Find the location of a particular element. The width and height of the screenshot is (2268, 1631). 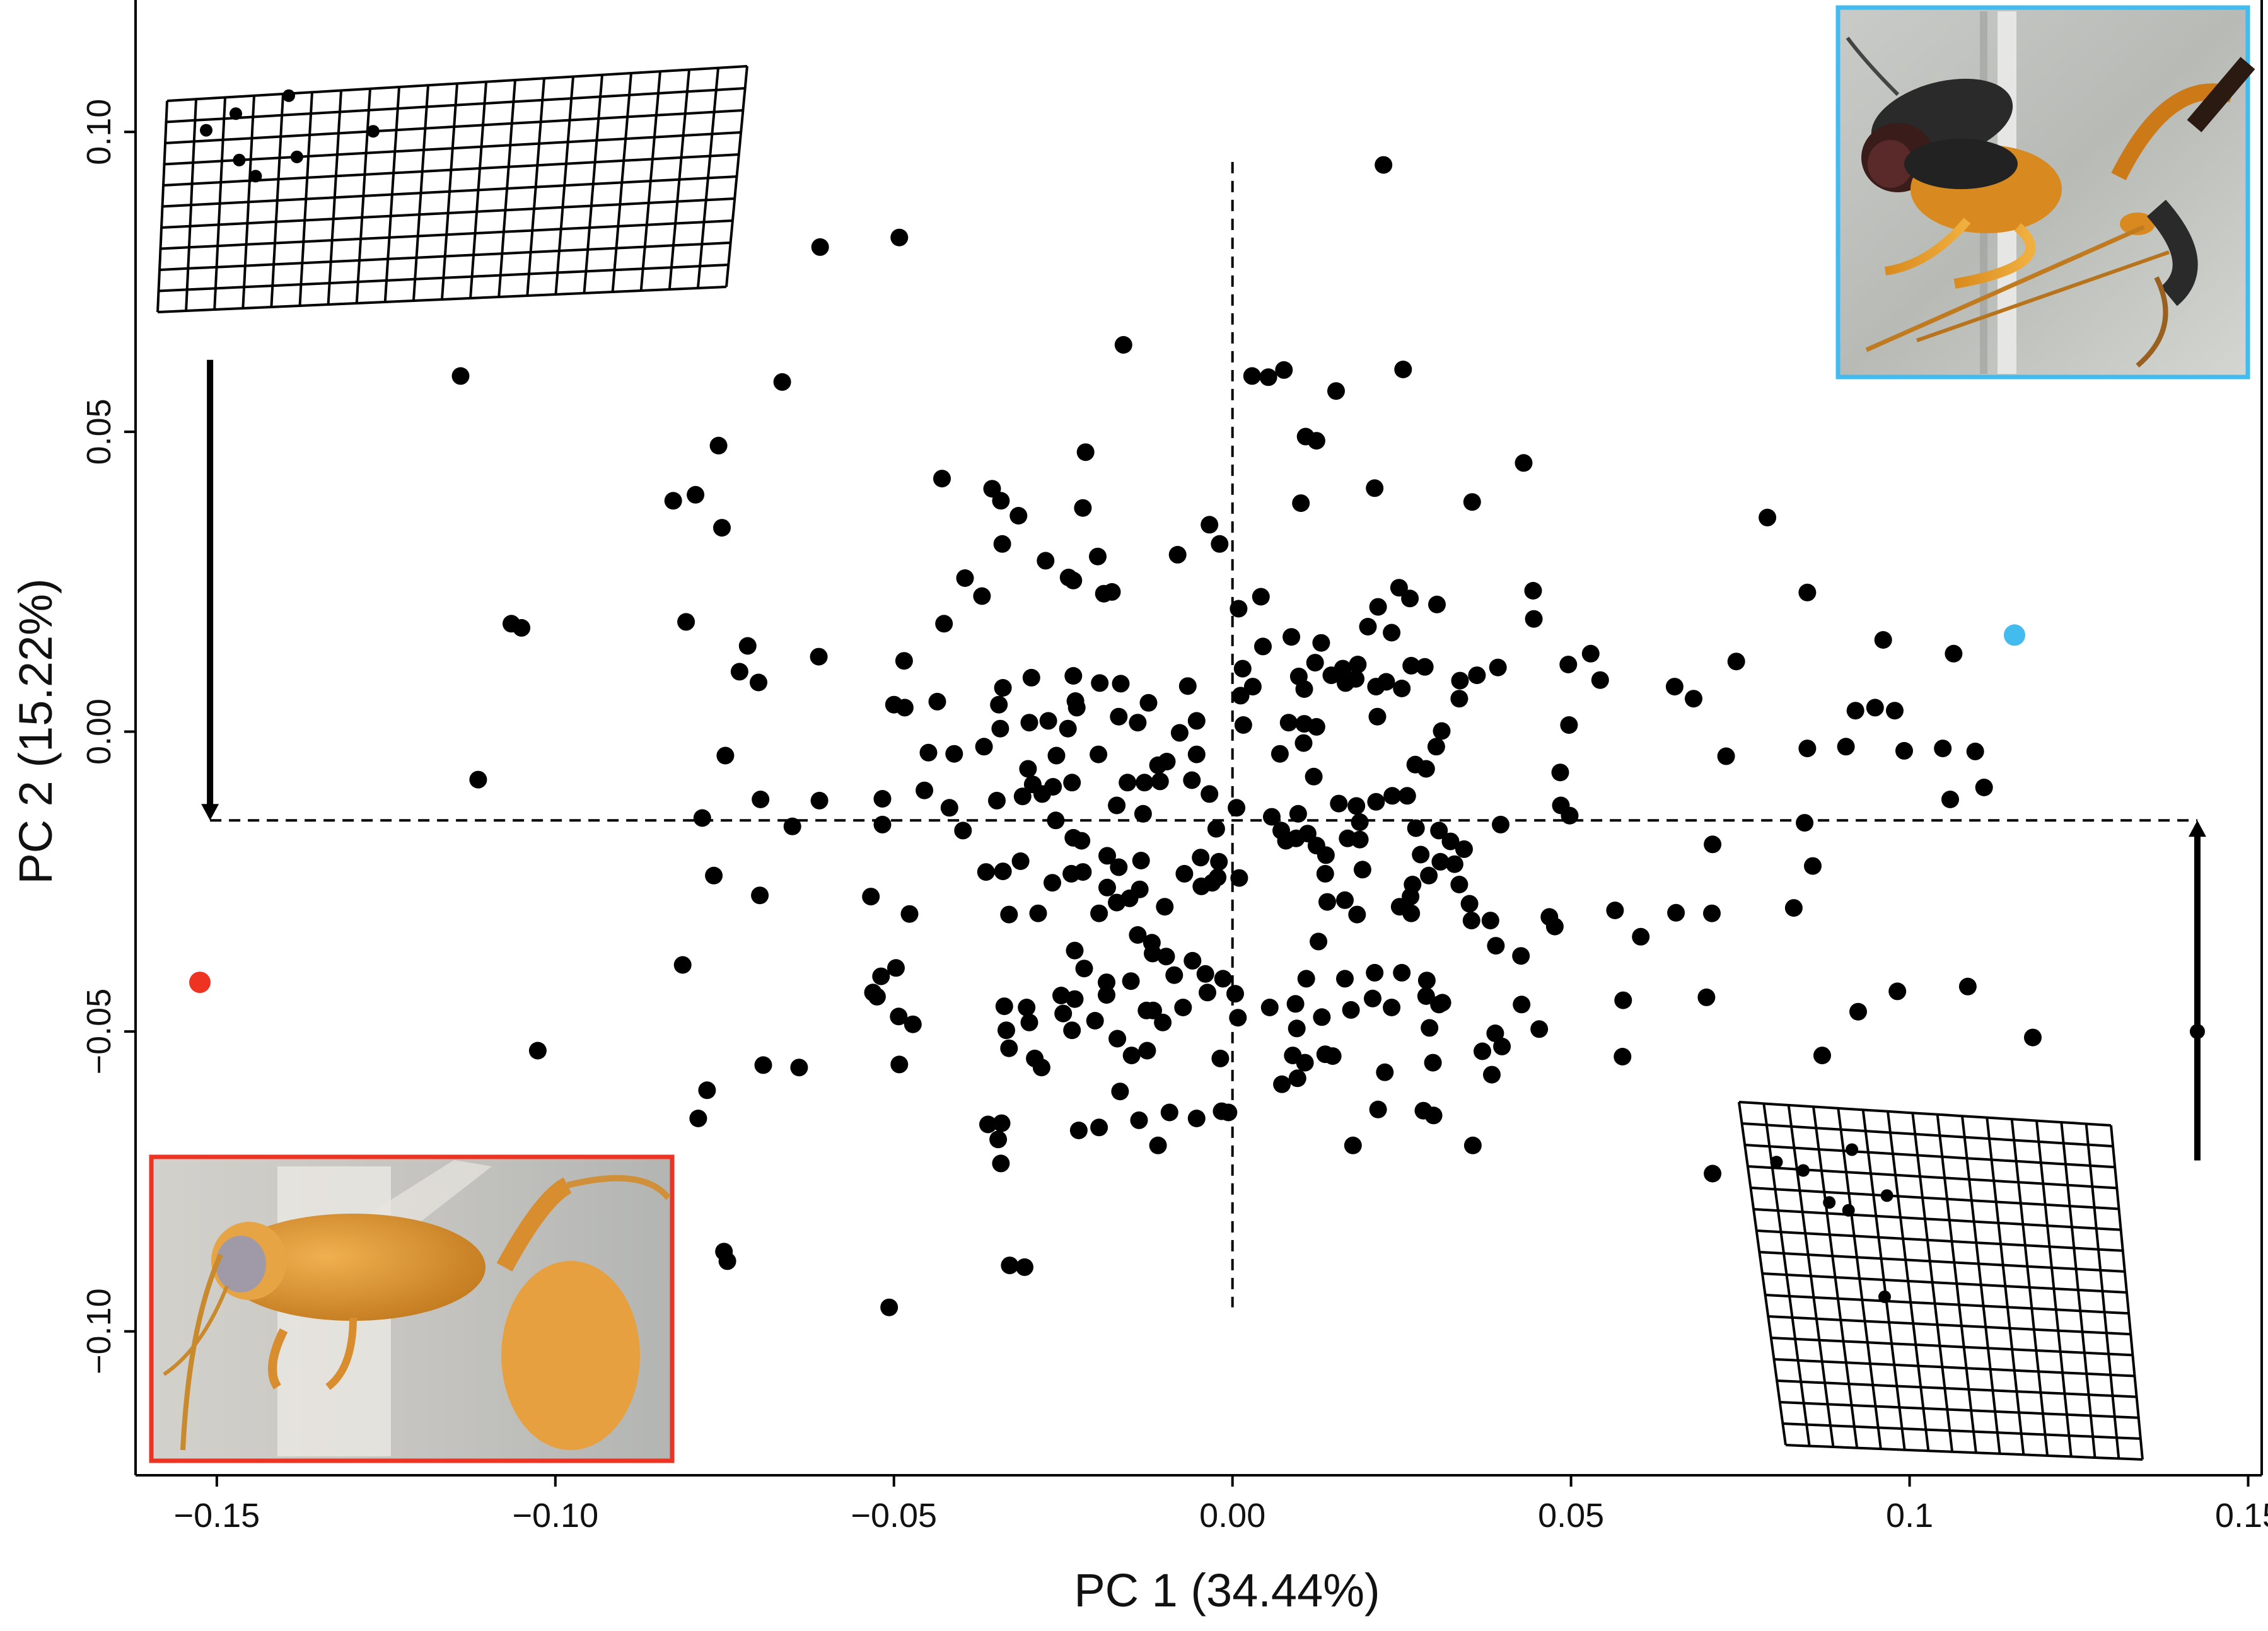

x-tick-label: 0.00 is located at coordinates (1232, 1516).